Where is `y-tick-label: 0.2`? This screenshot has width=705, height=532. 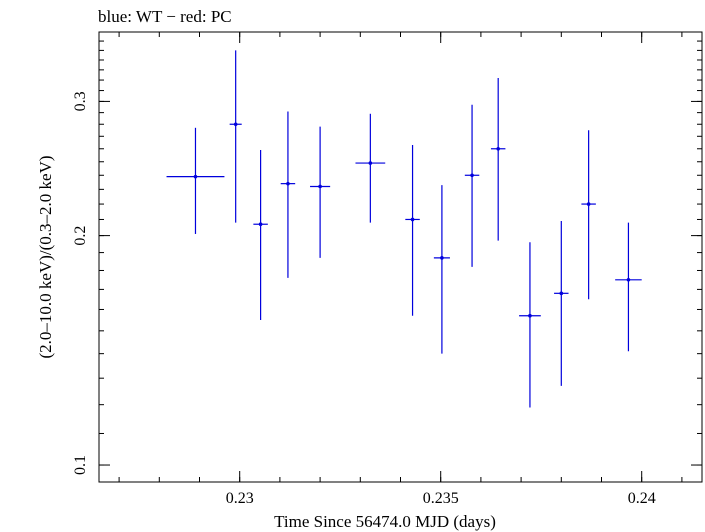 y-tick-label: 0.2 is located at coordinates (80, 236).